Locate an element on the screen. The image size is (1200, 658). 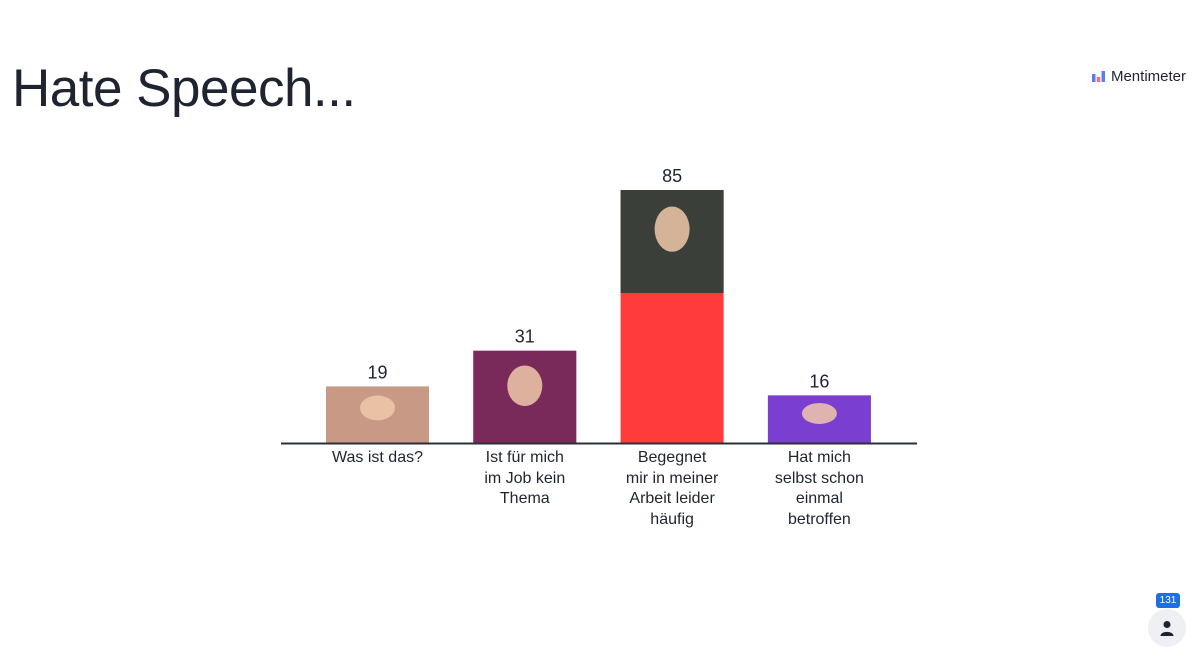
category-label-2: Ist für mich im Job kein Thema is located at coordinates (525, 478).